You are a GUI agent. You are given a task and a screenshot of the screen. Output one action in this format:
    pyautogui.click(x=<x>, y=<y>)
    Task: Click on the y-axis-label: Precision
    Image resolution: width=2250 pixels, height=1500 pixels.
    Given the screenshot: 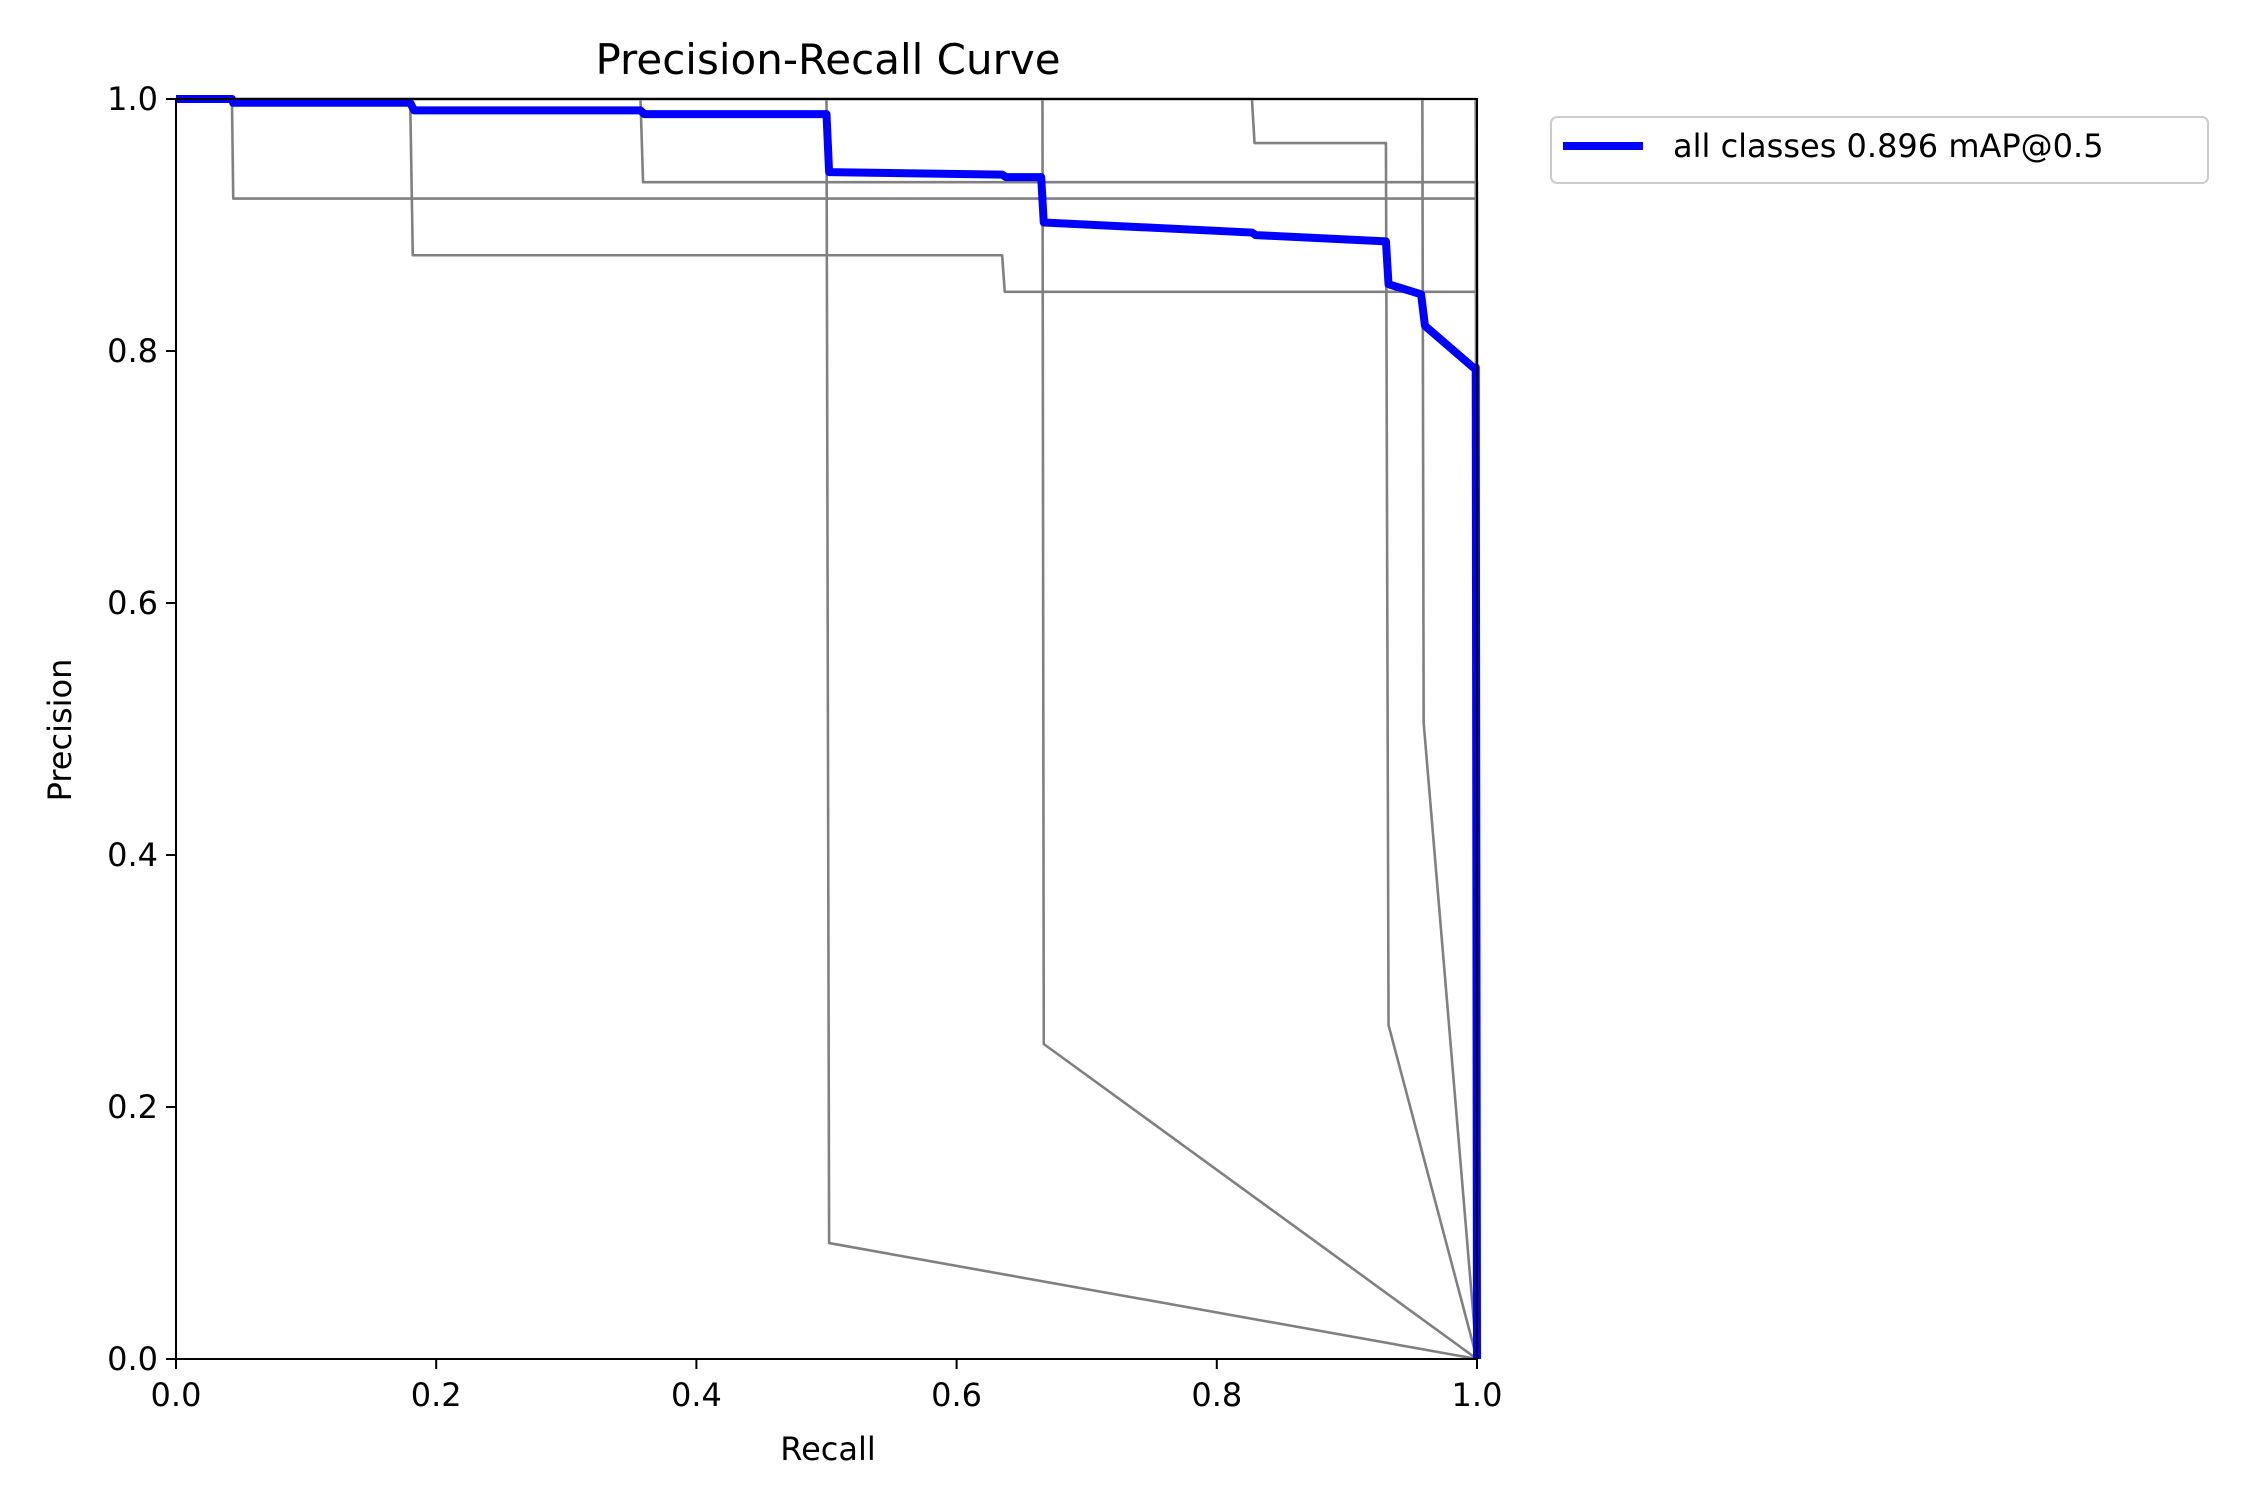 What is the action you would take?
    pyautogui.click(x=60, y=730)
    